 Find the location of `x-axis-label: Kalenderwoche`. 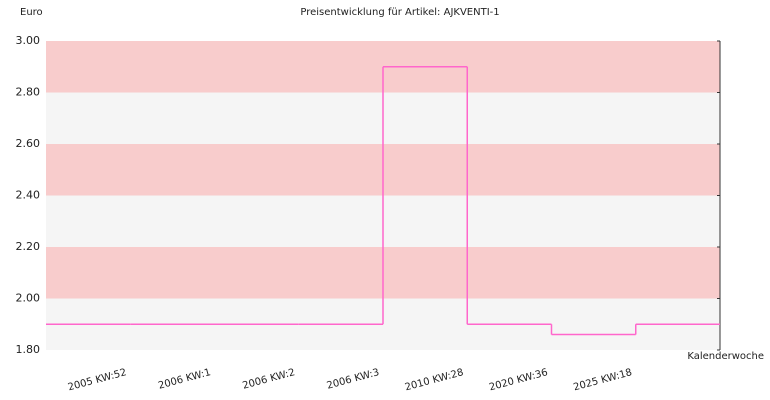

x-axis-label: Kalenderwoche is located at coordinates (725, 356).